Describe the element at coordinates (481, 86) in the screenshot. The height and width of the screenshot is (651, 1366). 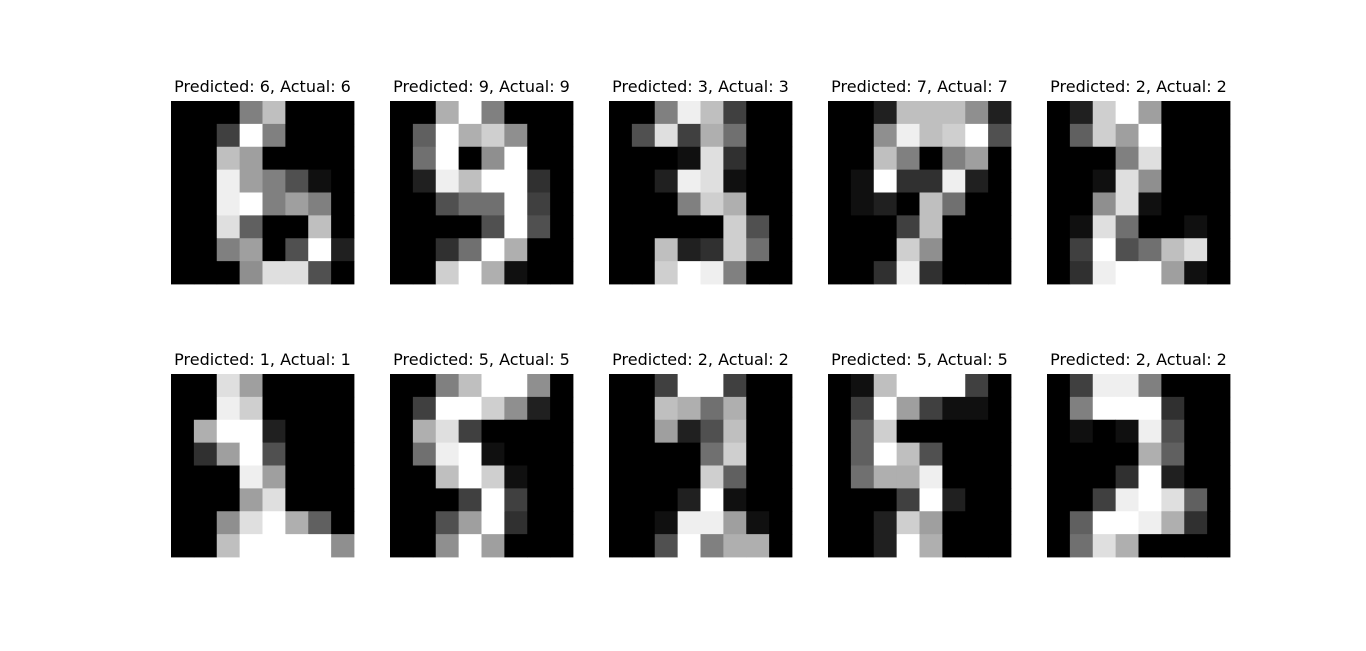
I see `panel-title: Predicted: 9, Actual: 9` at that location.